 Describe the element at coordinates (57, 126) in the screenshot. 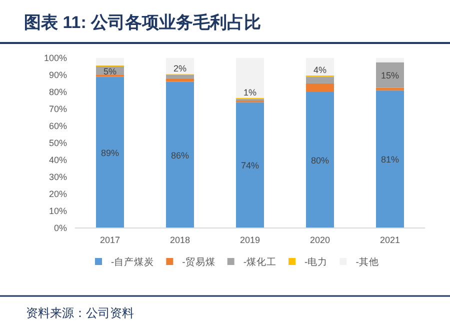

I see `y-tick-label: 60%` at that location.